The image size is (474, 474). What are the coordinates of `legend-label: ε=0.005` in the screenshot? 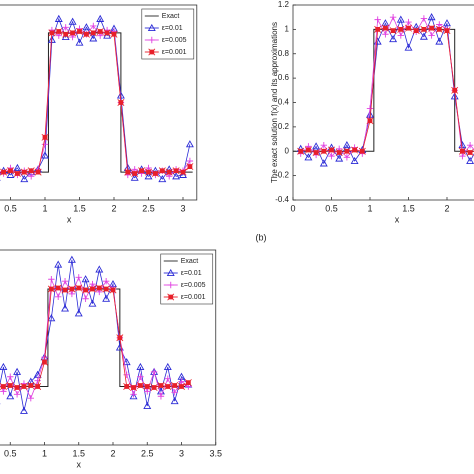 It's located at (174, 40).